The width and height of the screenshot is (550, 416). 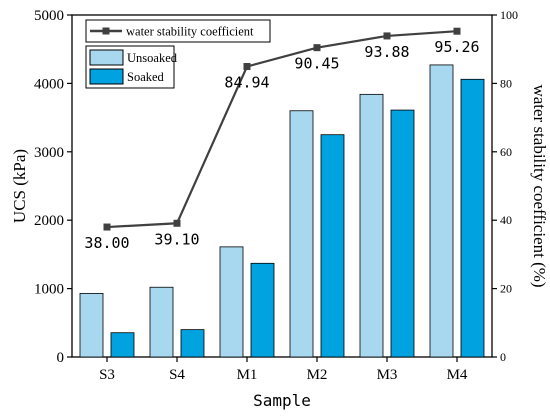 What do you see at coordinates (472, 218) in the screenshot?
I see `soaked-bar-m4` at bounding box center [472, 218].